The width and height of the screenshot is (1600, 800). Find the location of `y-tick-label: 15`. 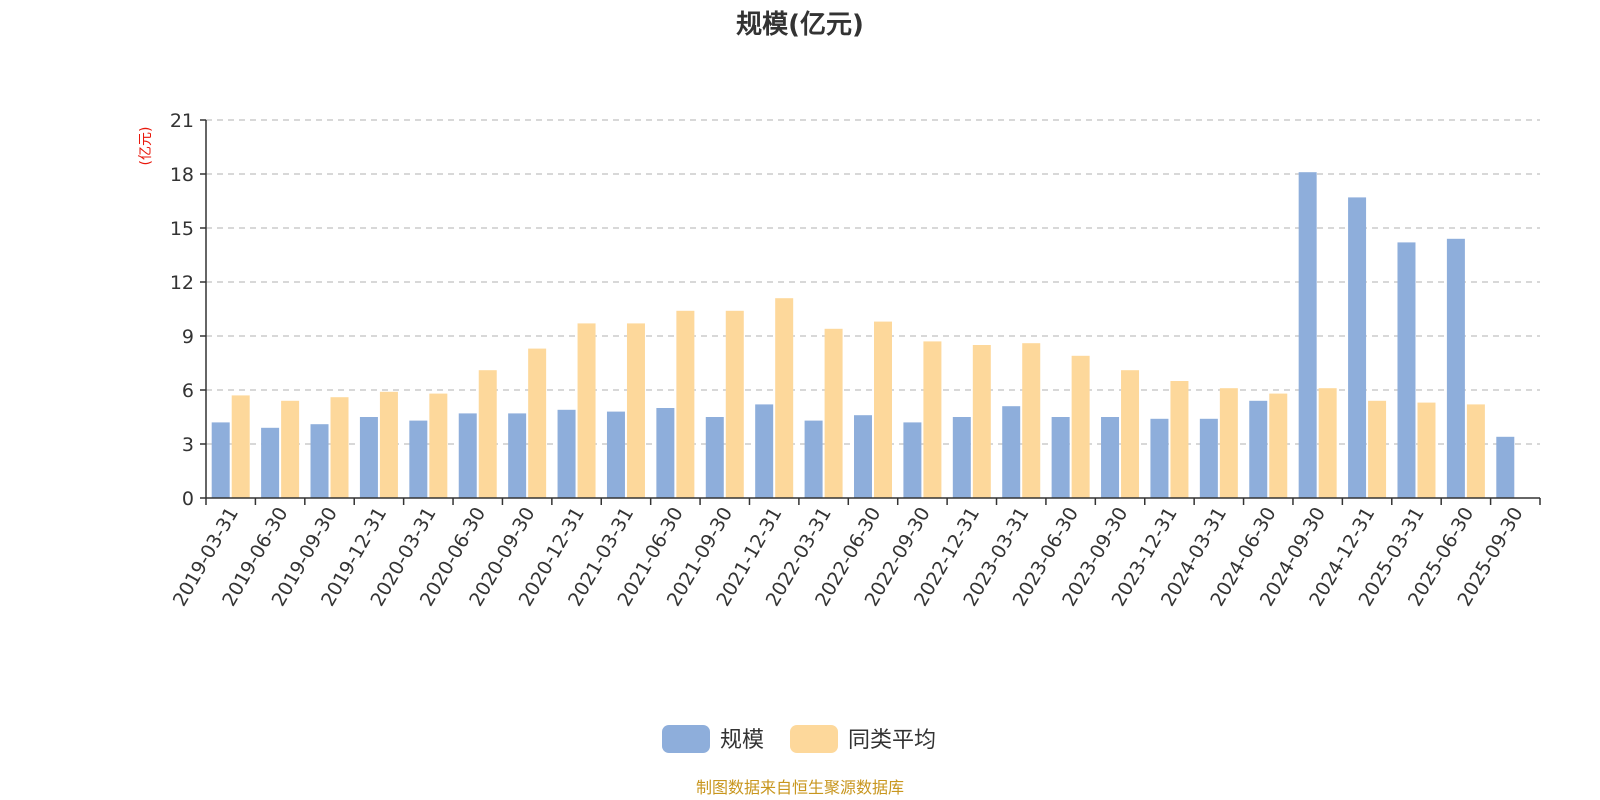

y-tick-label: 15 is located at coordinates (182, 229).